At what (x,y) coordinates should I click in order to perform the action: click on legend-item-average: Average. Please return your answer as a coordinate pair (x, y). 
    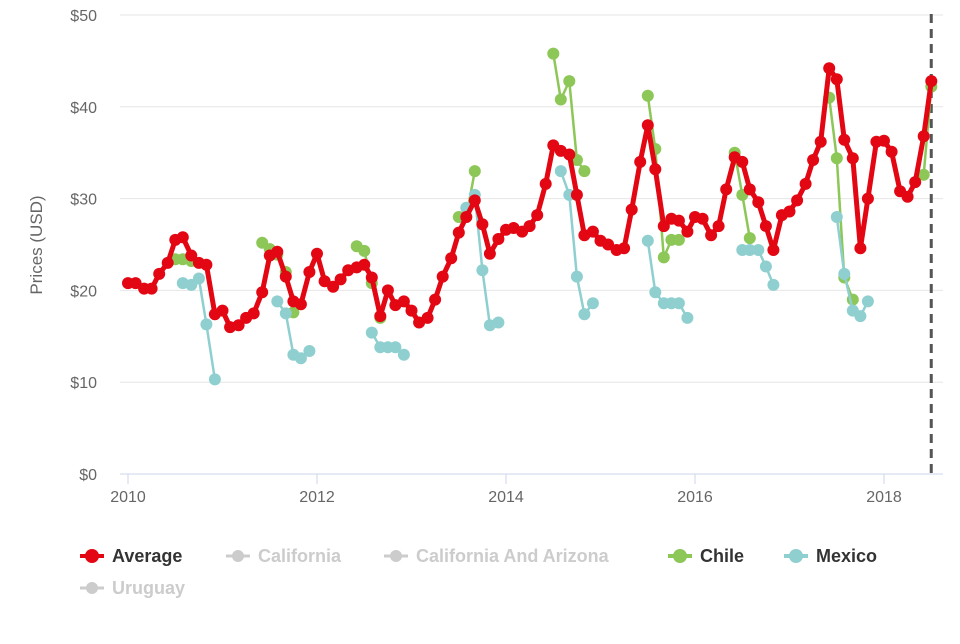
    Looking at the image, I should click on (131, 556).